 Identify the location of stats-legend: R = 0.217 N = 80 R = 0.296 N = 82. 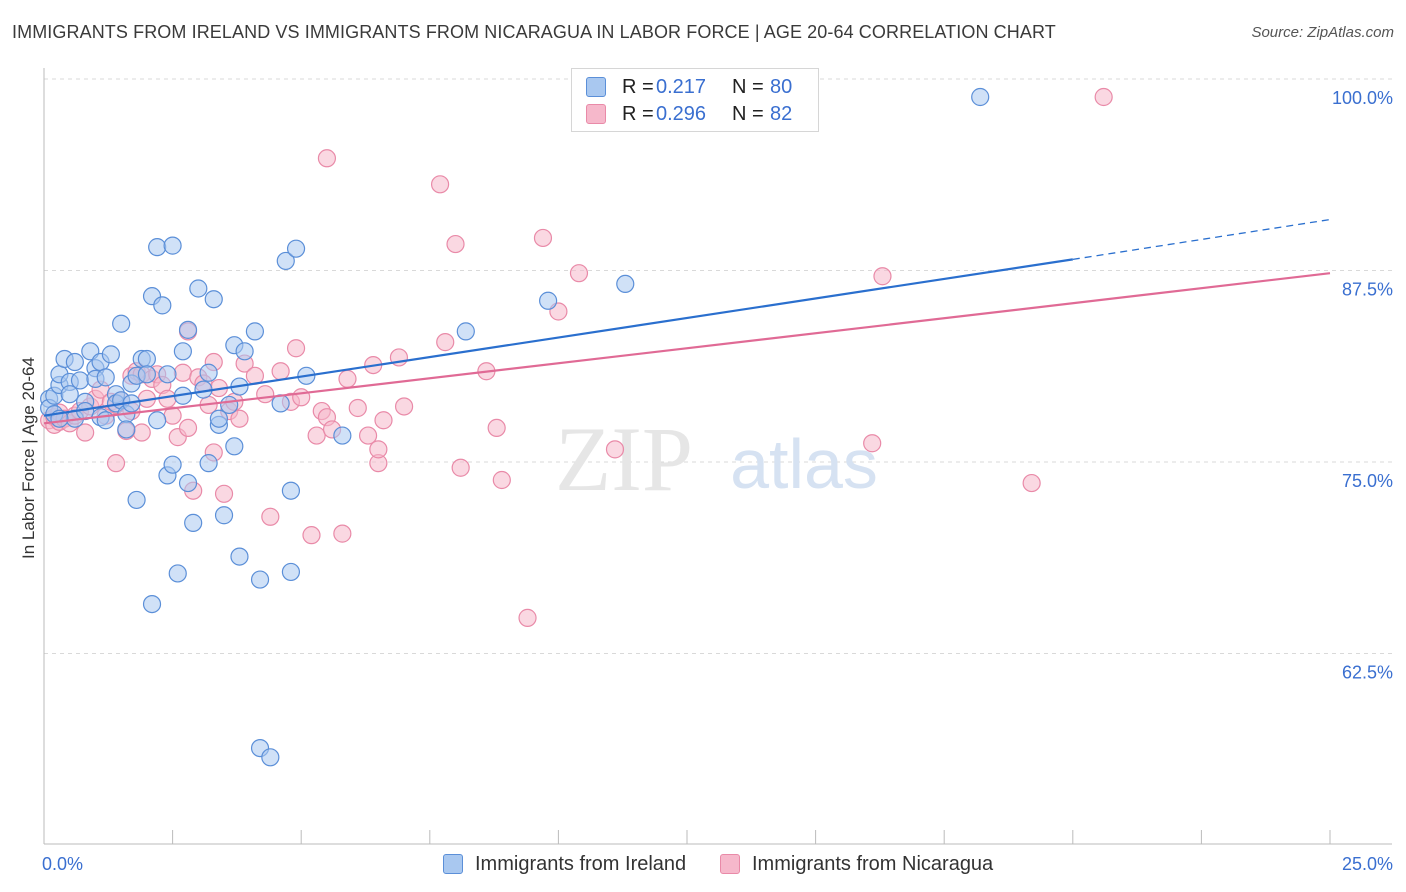
(695, 100).